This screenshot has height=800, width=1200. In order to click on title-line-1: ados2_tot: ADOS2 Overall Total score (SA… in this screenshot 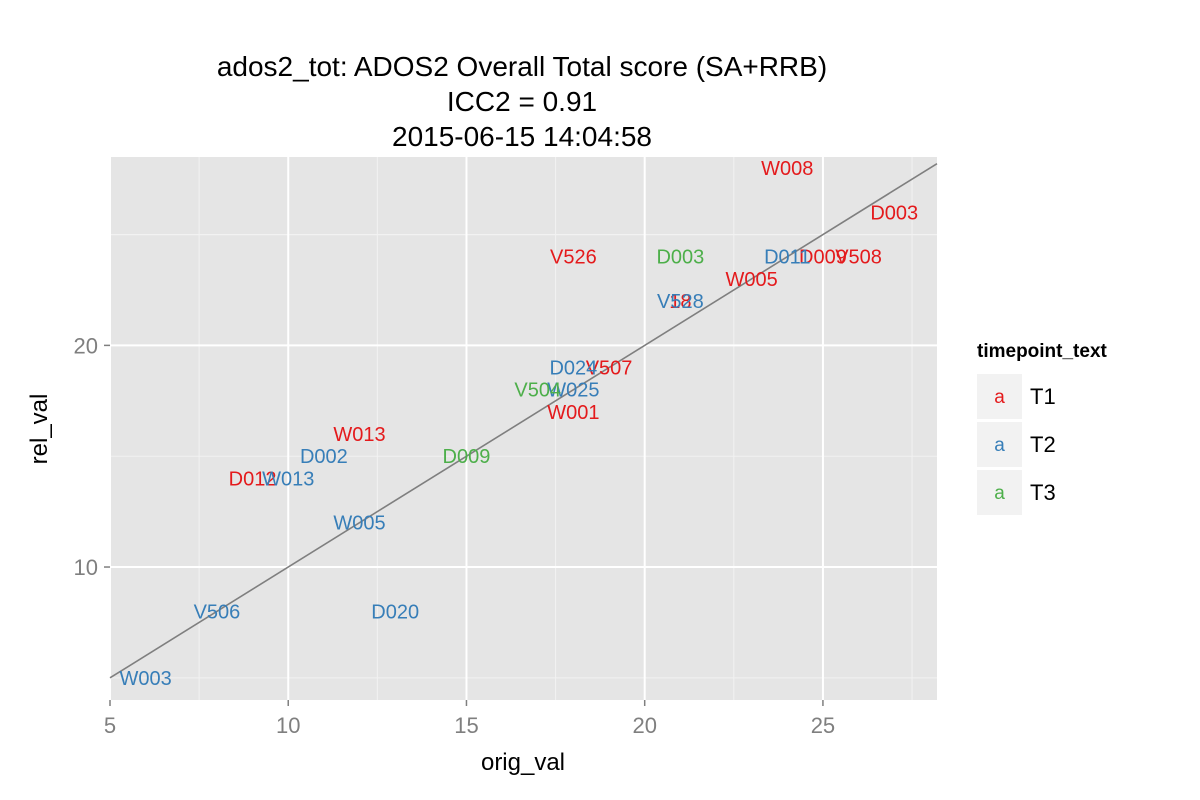, I will do `click(522, 66)`.